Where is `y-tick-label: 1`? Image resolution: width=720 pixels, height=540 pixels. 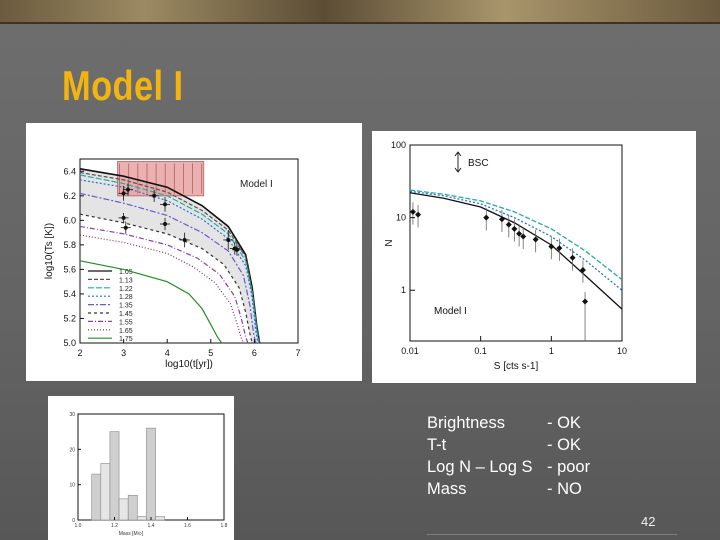 y-tick-label: 1 is located at coordinates (403, 290).